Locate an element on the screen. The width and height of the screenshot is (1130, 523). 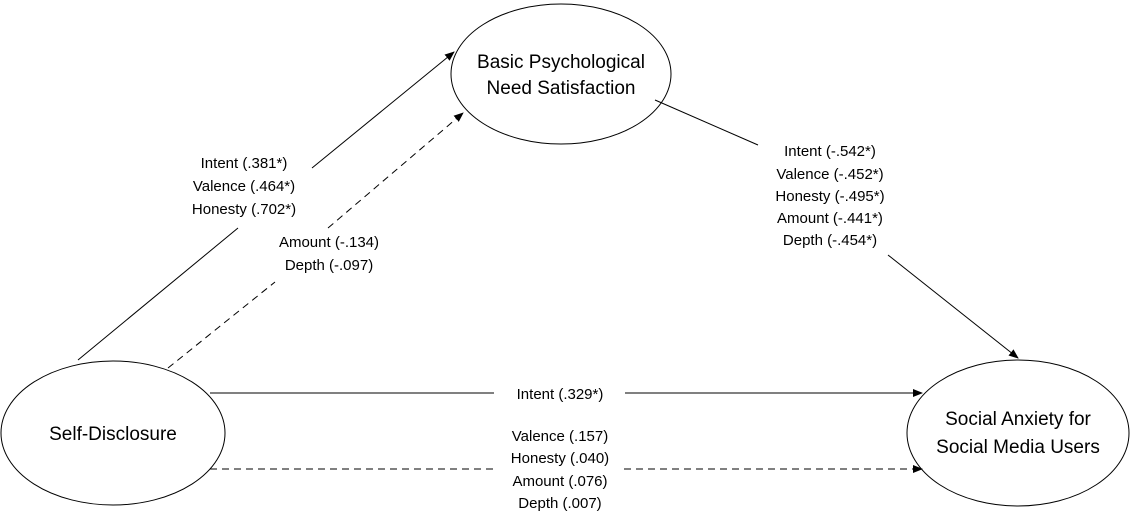
sd-bpns-dashed-arrow-lower is located at coordinates (221, 325).